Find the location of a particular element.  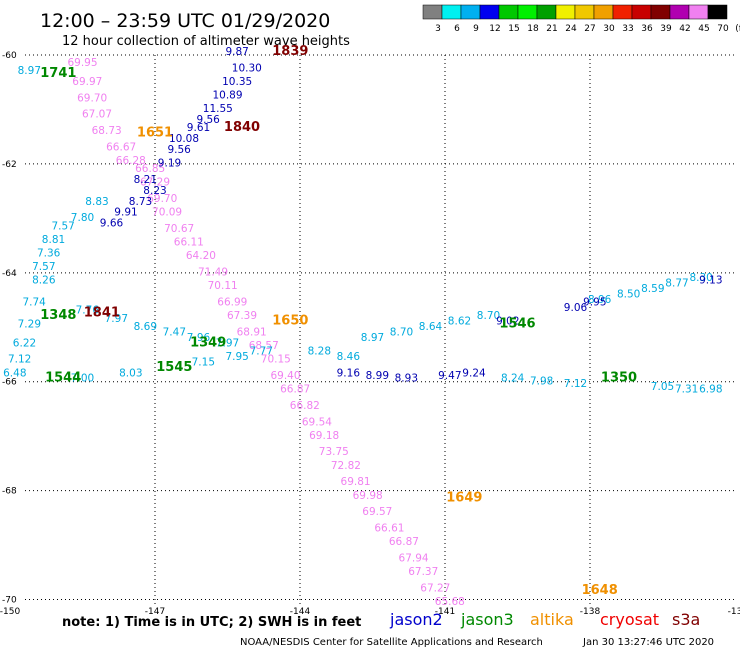

swh-value-jason3-cyan: 7.76 is located at coordinates (88, 311).